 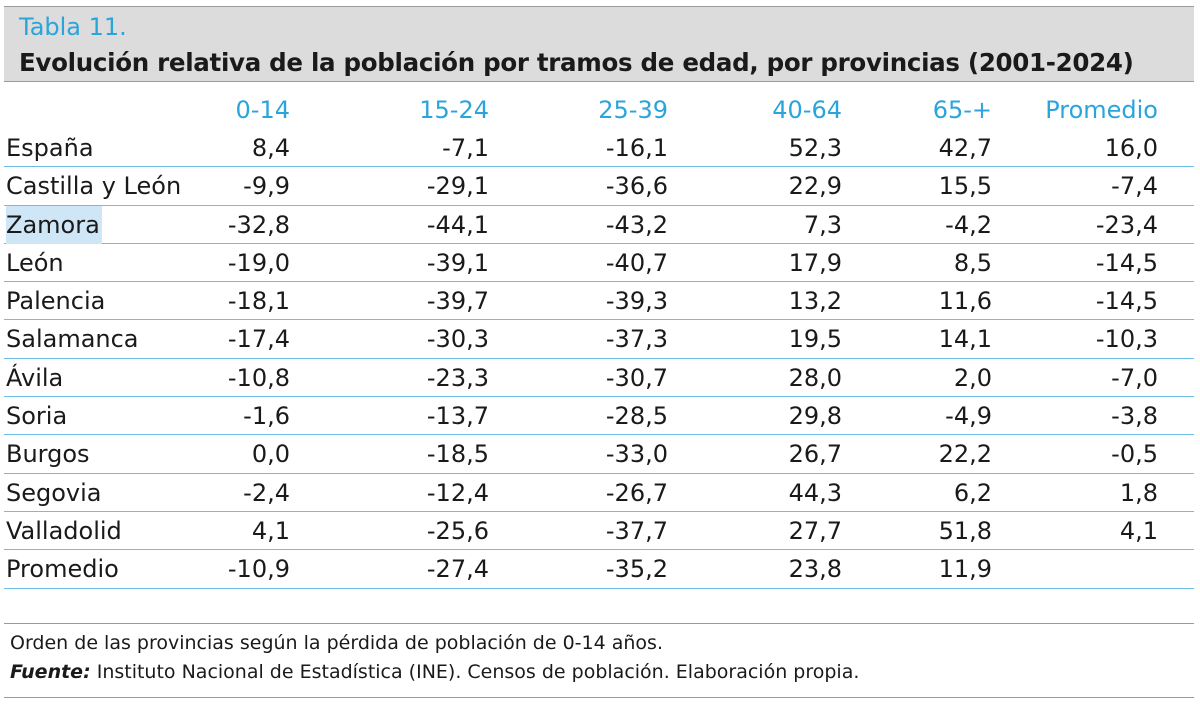 I want to click on cell-40-64: 17,9, so click(x=815, y=262).